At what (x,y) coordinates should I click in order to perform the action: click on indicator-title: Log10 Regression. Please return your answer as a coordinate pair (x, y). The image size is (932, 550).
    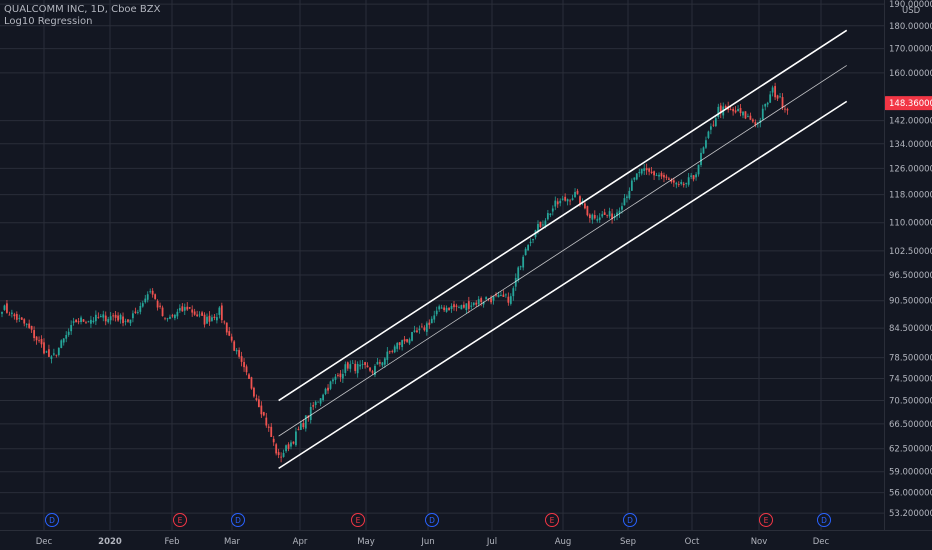
    Looking at the image, I should click on (48, 21).